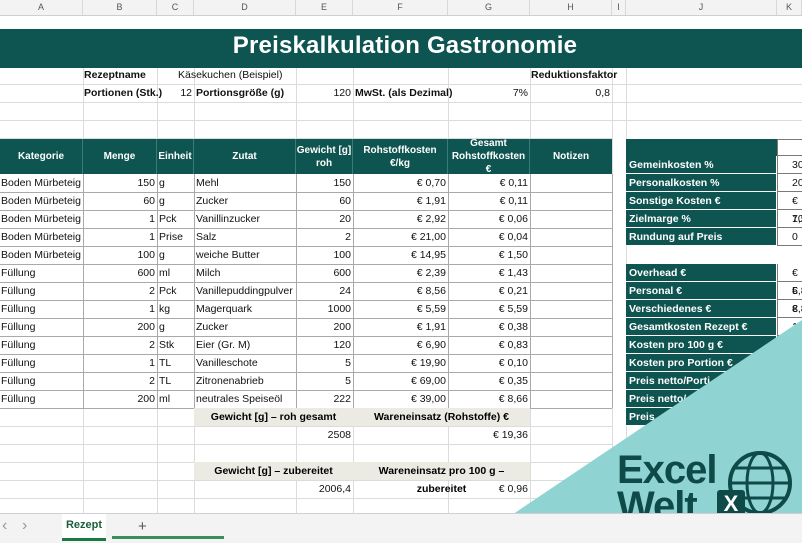 The height and width of the screenshot is (543, 802). I want to click on param-value: 30, so click(789, 165).